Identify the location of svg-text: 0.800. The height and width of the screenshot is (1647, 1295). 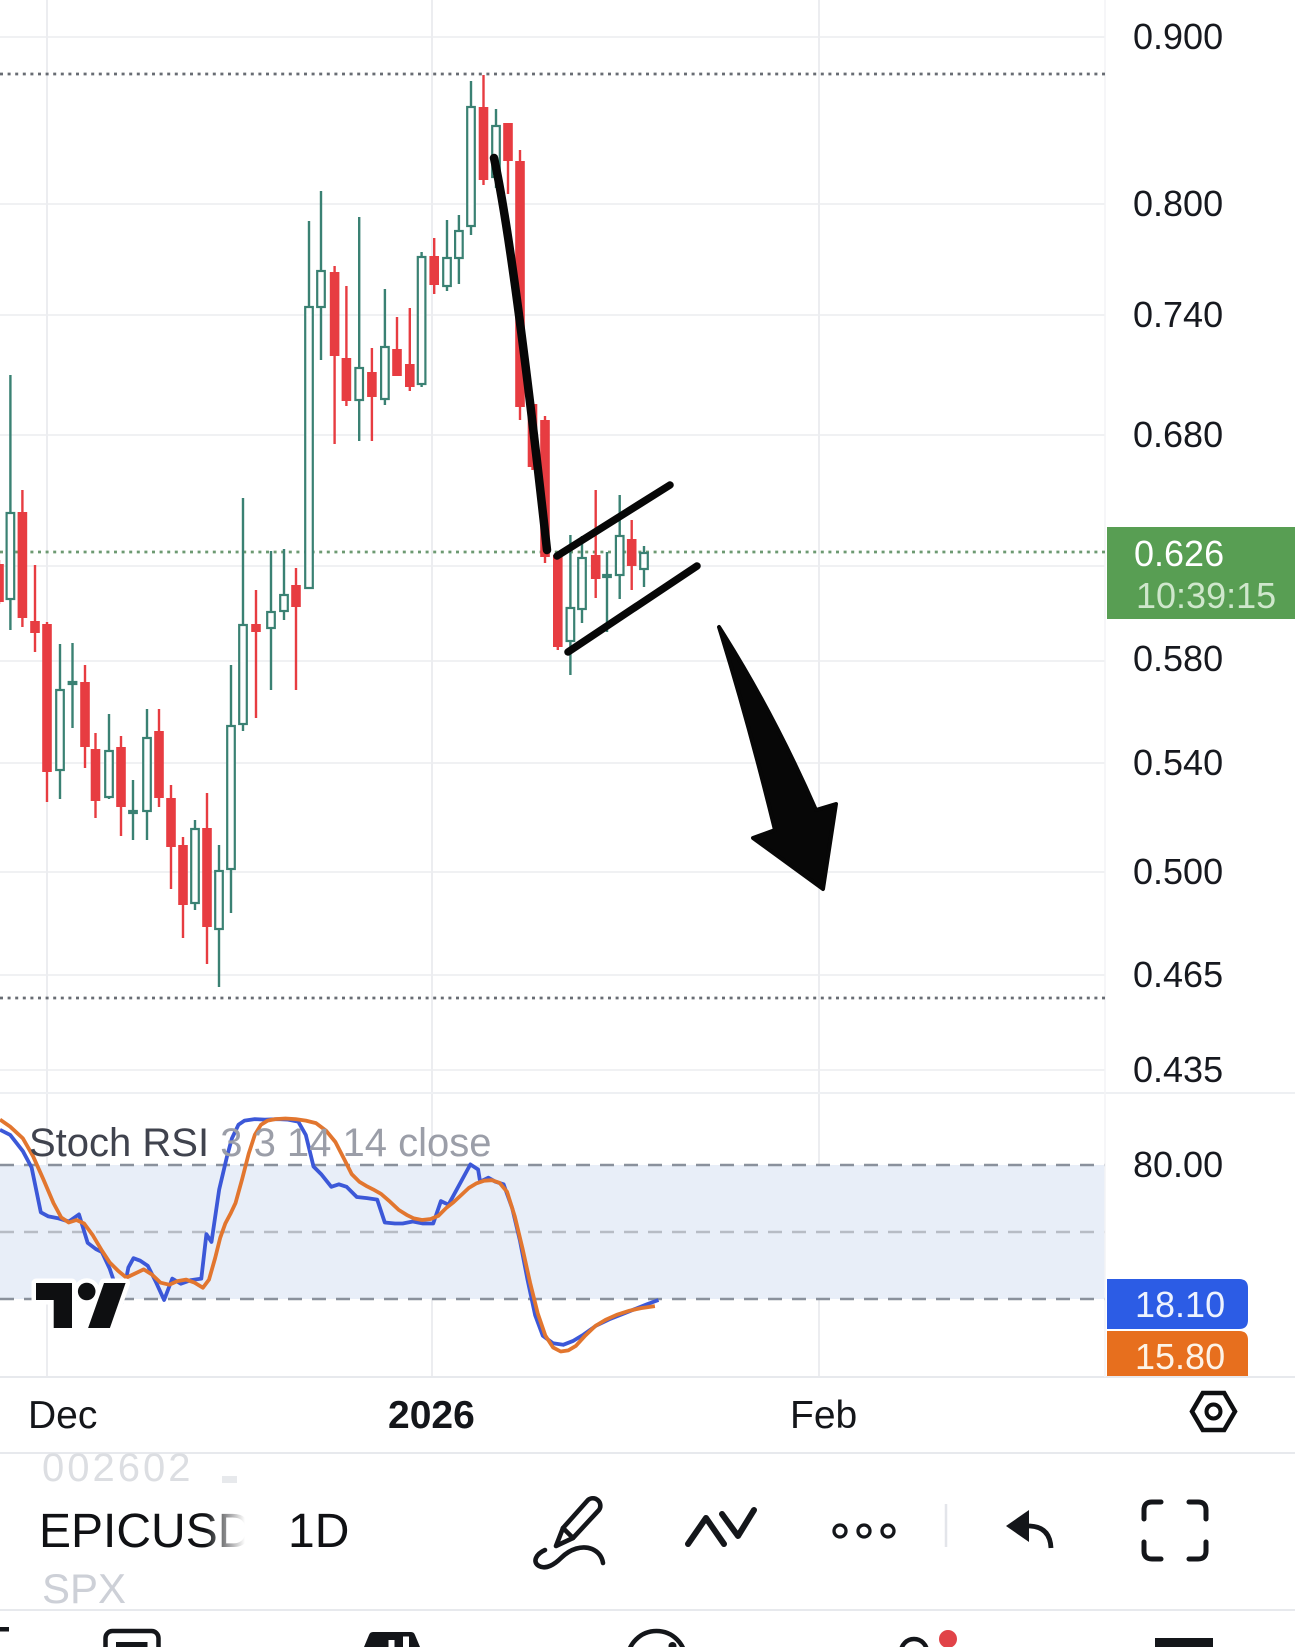
(1178, 203).